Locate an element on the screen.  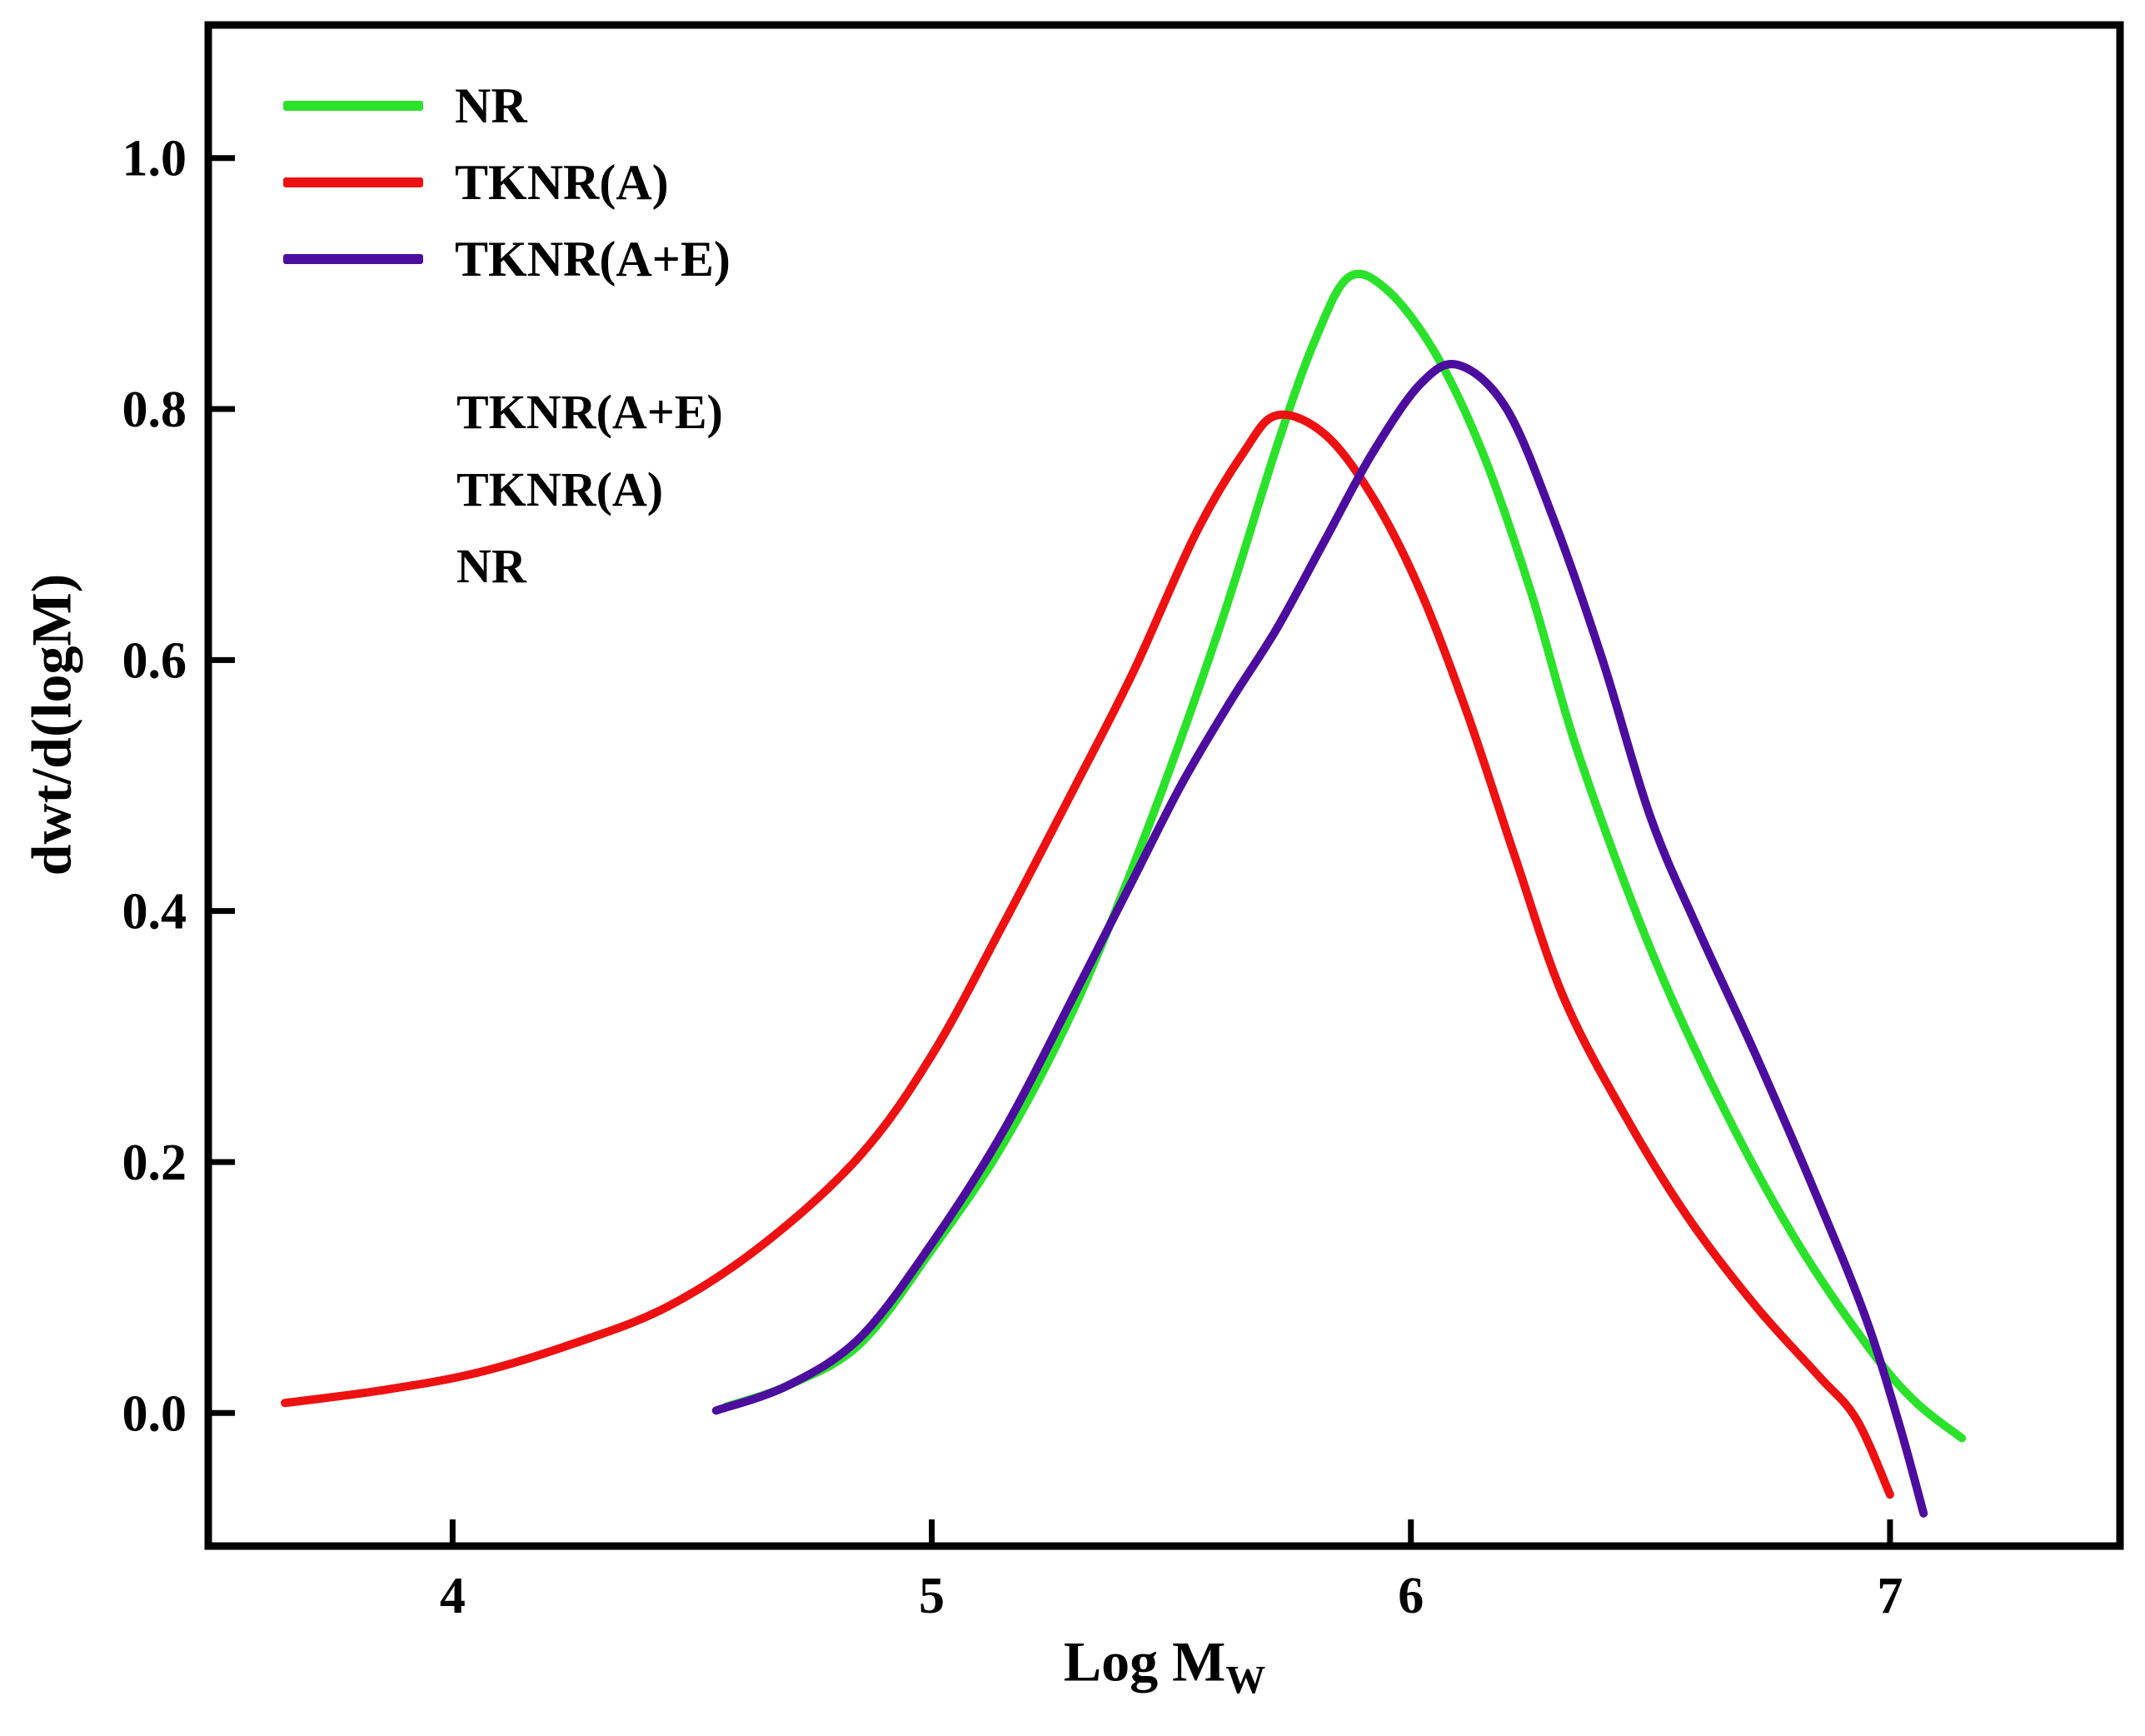
x-axis-tick-label: 6 is located at coordinates (1411, 1596).